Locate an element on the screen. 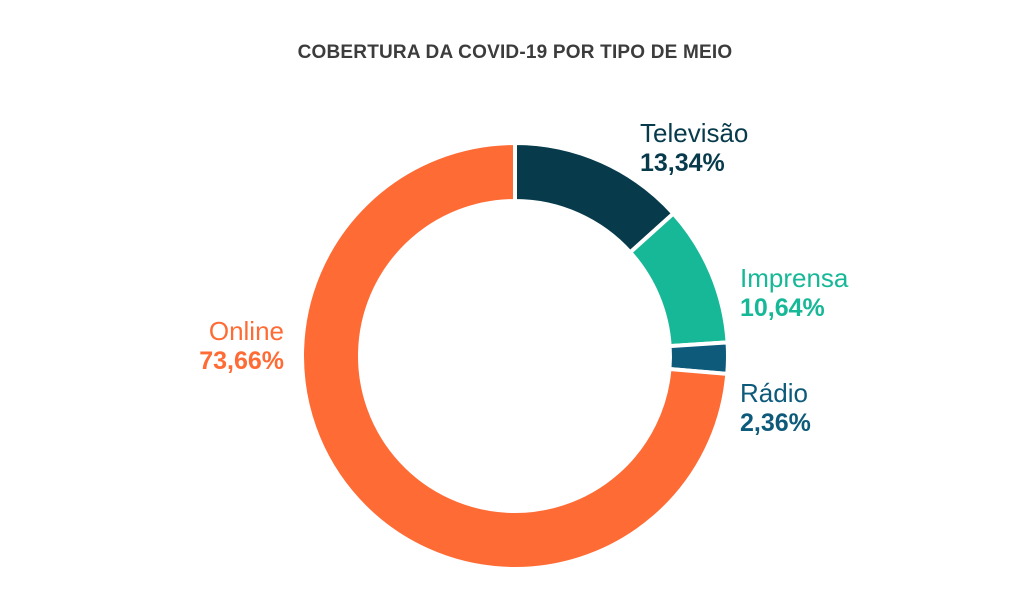 The image size is (1030, 600). label-imprensa-value: 10,64% is located at coordinates (782, 308).